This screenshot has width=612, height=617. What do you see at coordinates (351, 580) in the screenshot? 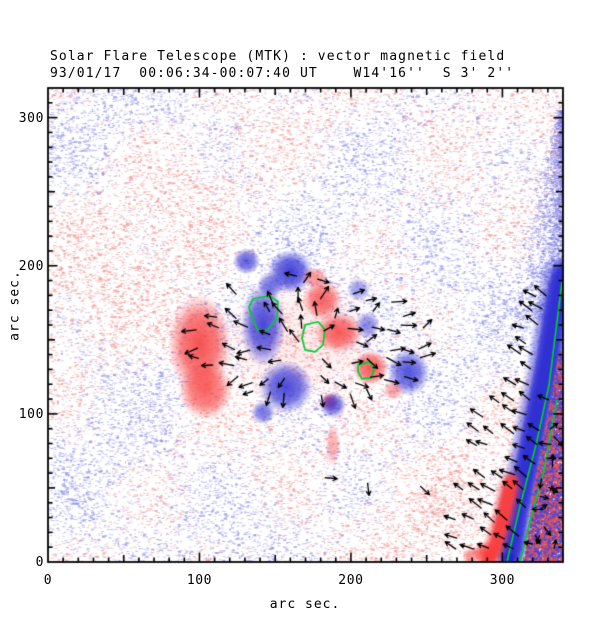
I see `x-tick-label-200: 200` at bounding box center [351, 580].